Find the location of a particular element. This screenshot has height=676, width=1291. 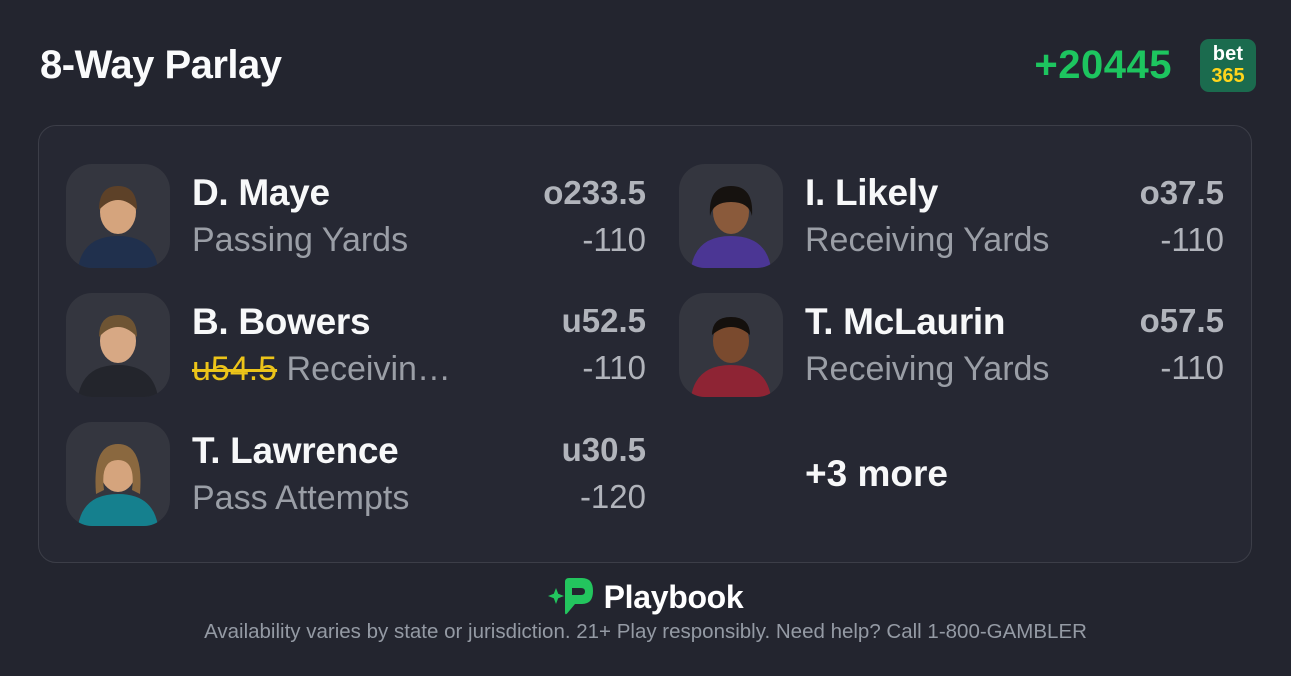

more-legs-cell: +3 more is located at coordinates (951, 473).